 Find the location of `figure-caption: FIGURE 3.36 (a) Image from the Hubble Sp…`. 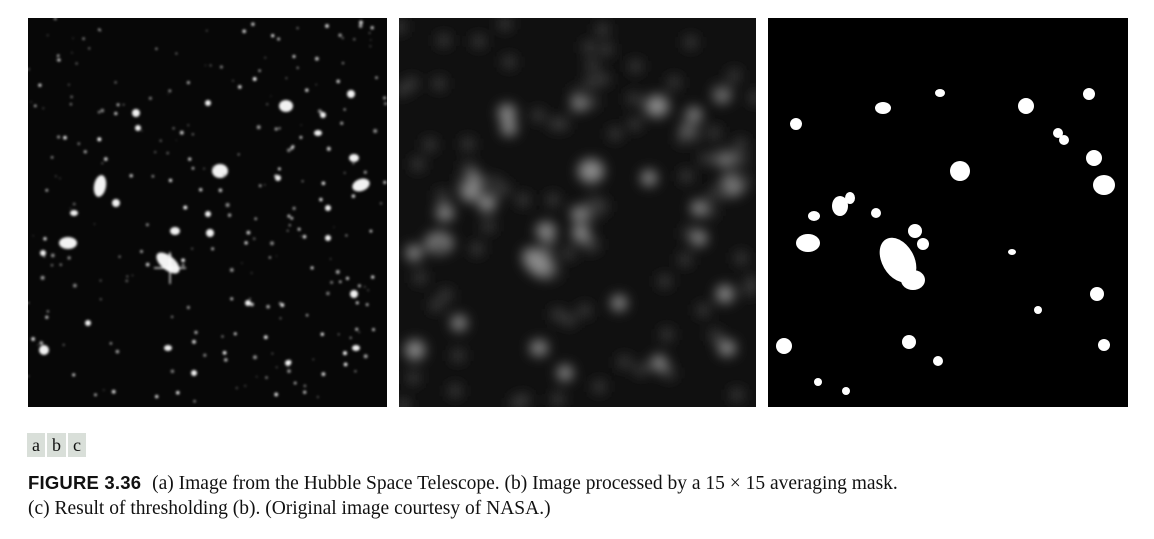

figure-caption: FIGURE 3.36 (a) Image from the Hubble Sp… is located at coordinates (583, 495).